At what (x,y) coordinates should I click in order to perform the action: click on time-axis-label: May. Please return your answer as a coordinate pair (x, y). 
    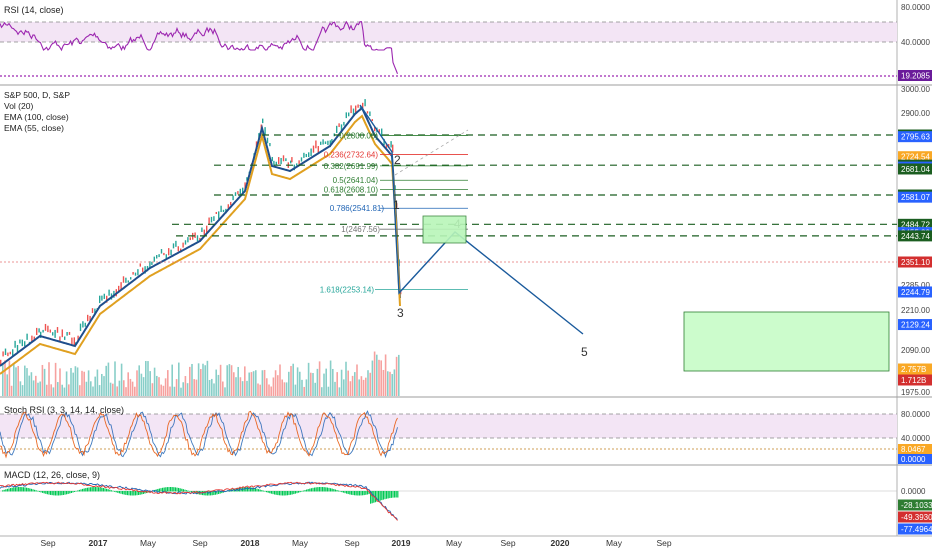
    Looking at the image, I should click on (148, 543).